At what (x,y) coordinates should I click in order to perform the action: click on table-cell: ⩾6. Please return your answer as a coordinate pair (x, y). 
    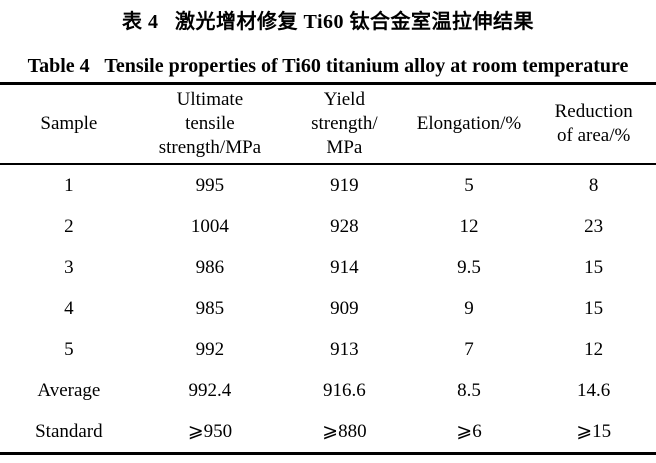
    Looking at the image, I should click on (469, 431).